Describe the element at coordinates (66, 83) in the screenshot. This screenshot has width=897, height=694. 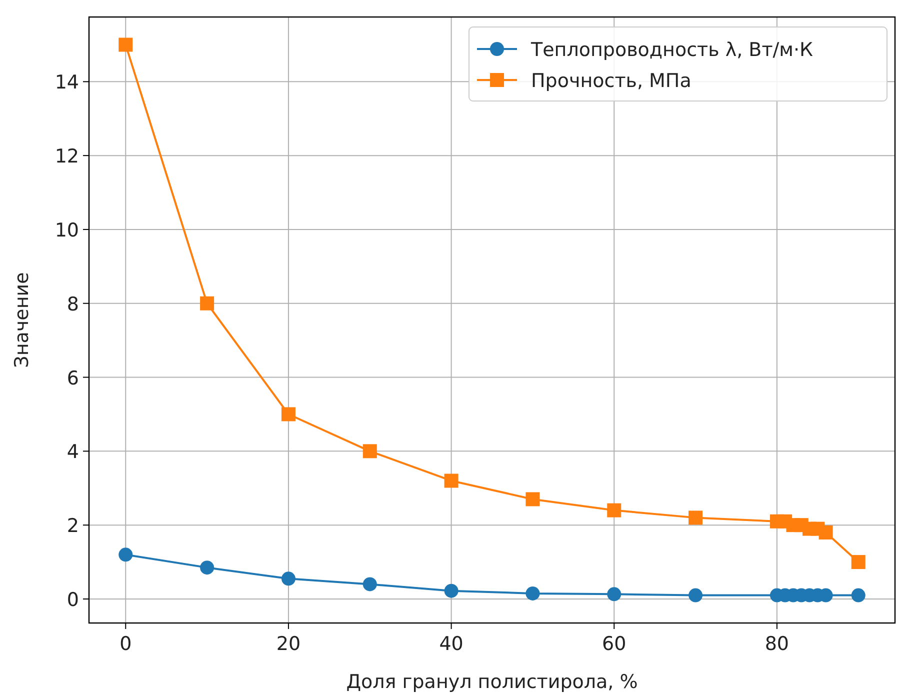
I see `y-tick-label: 14` at that location.